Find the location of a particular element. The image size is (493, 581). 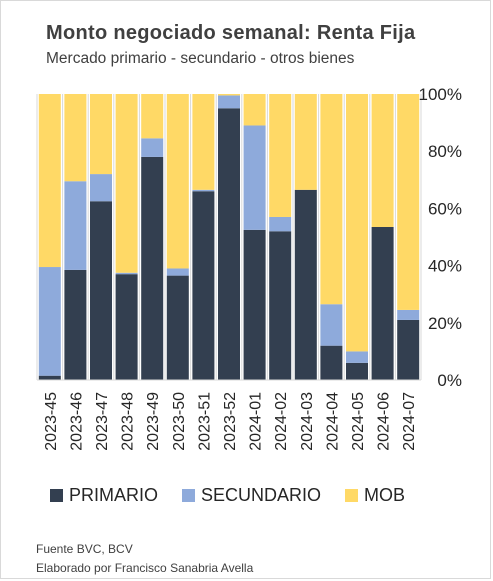

y-tick-label: 40% is located at coordinates (445, 266).